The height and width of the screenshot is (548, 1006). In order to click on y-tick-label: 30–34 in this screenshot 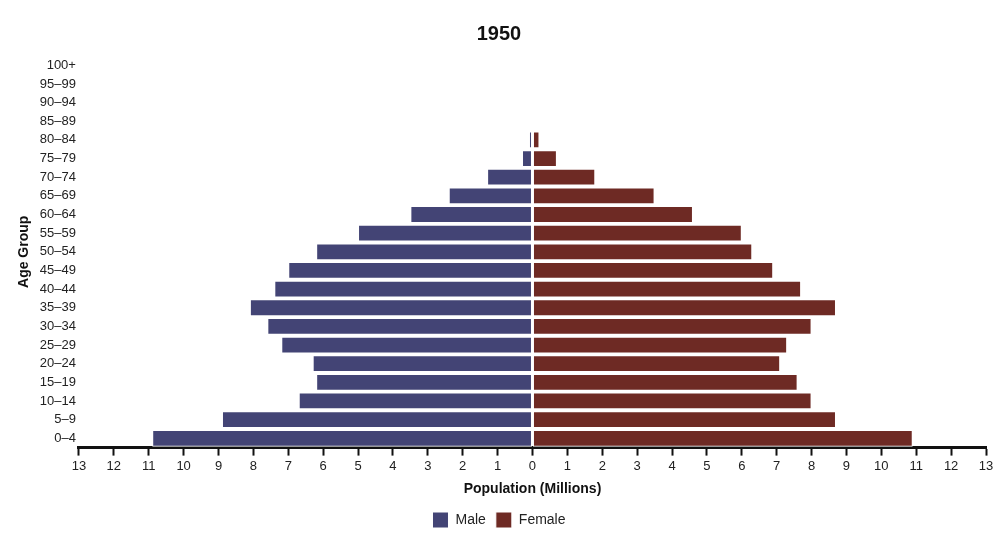, I will do `click(57, 325)`.